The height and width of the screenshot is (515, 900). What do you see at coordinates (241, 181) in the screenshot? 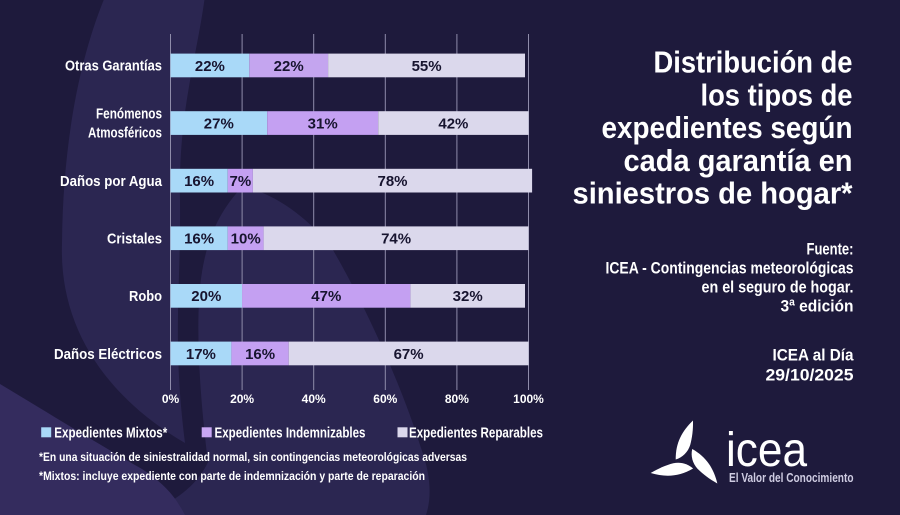
I see `svg-text: 7%` at bounding box center [241, 181].